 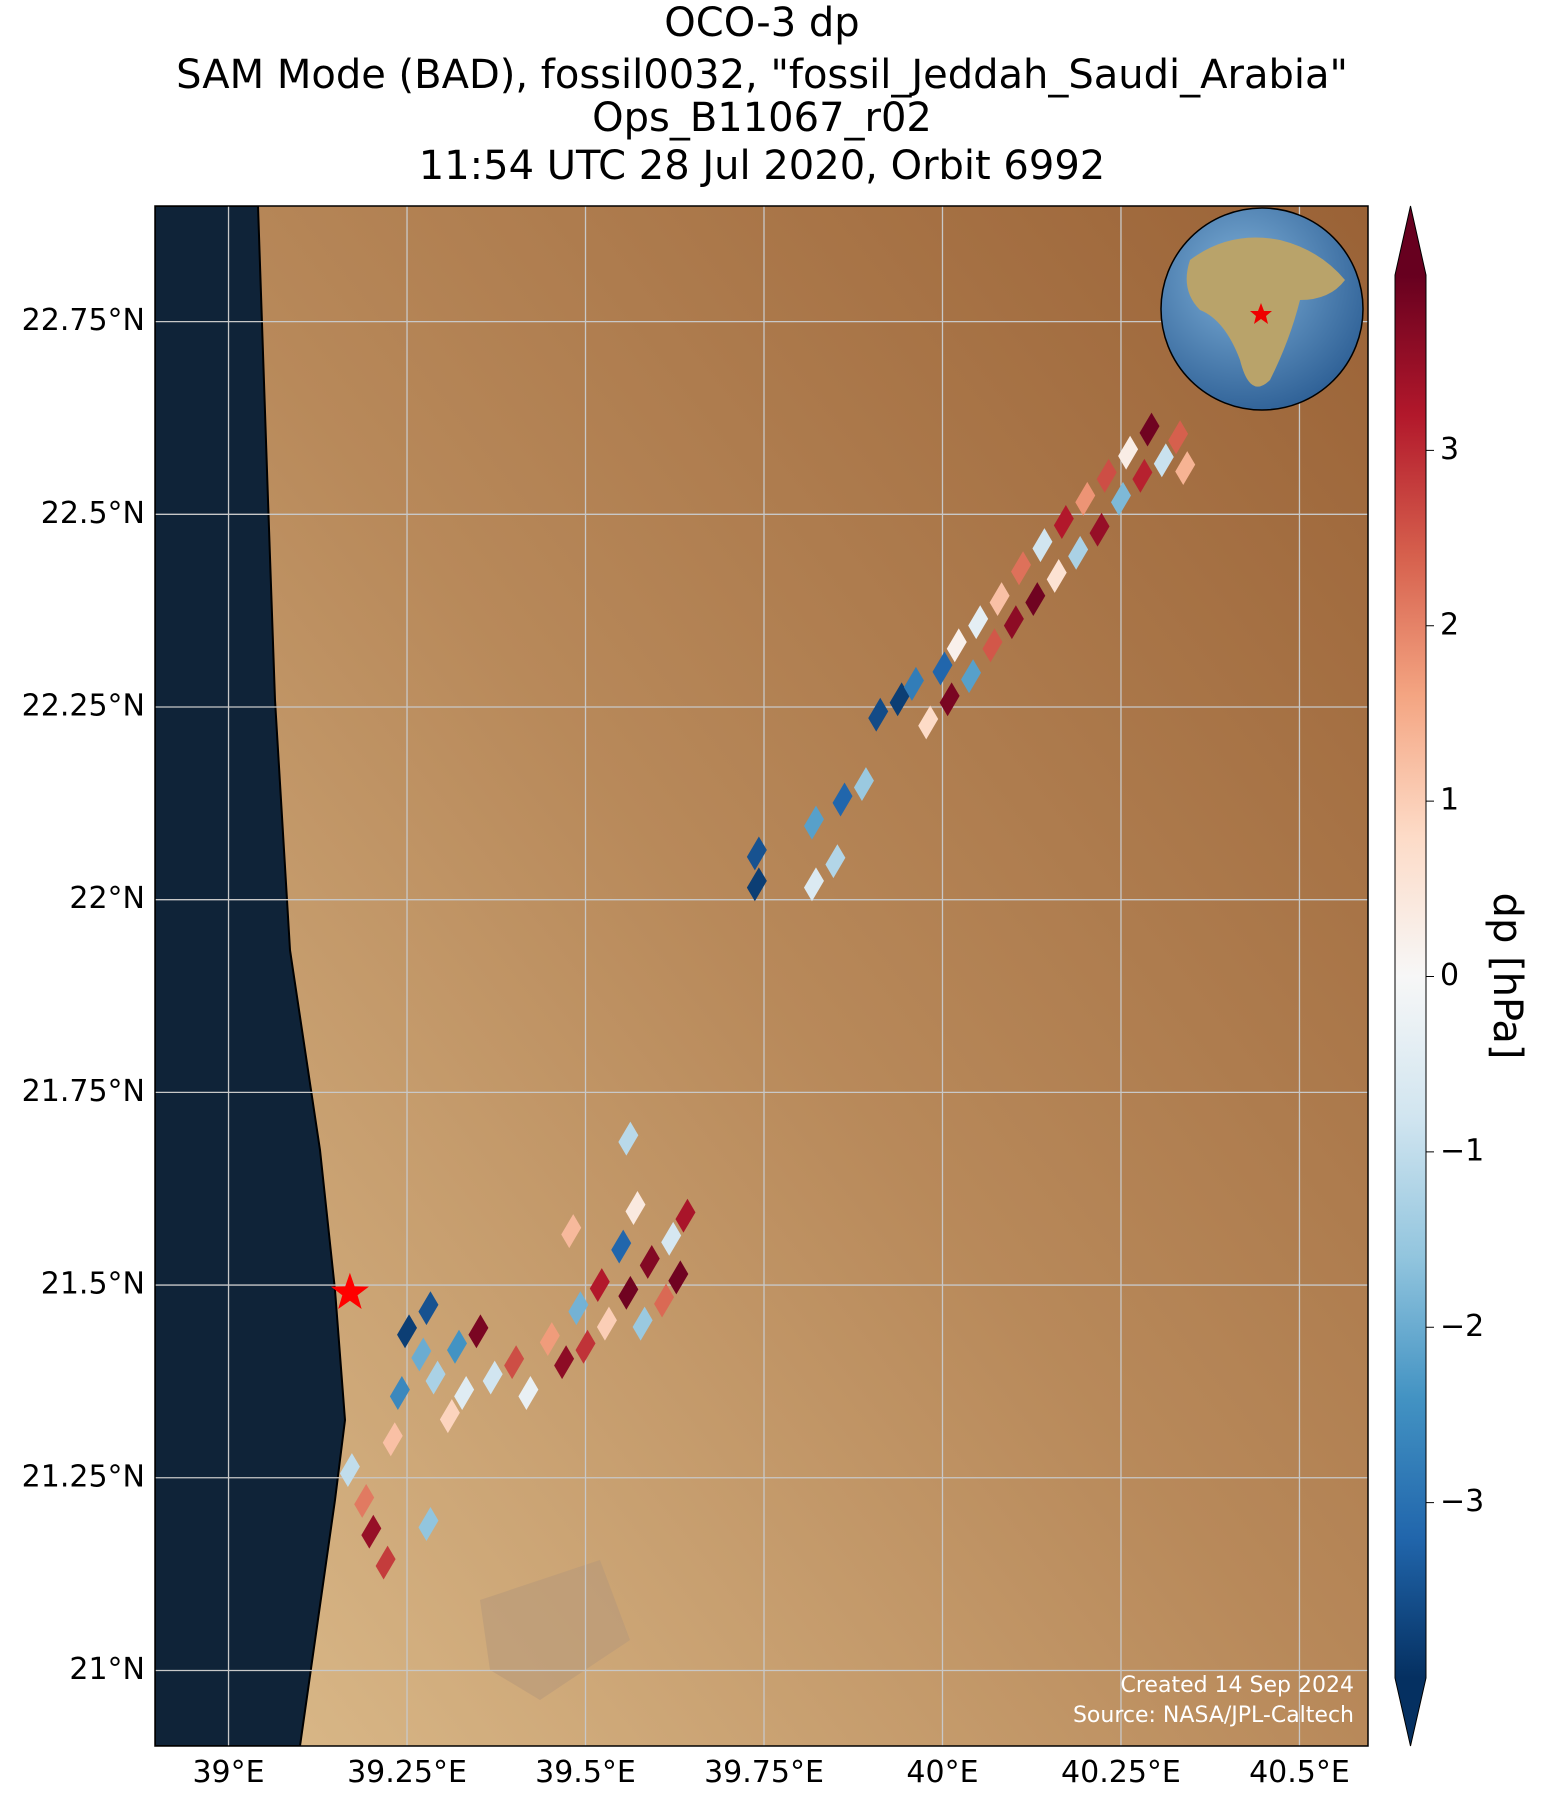 What do you see at coordinates (942, 1772) in the screenshot?
I see `x-tick-label: 40°E` at bounding box center [942, 1772].